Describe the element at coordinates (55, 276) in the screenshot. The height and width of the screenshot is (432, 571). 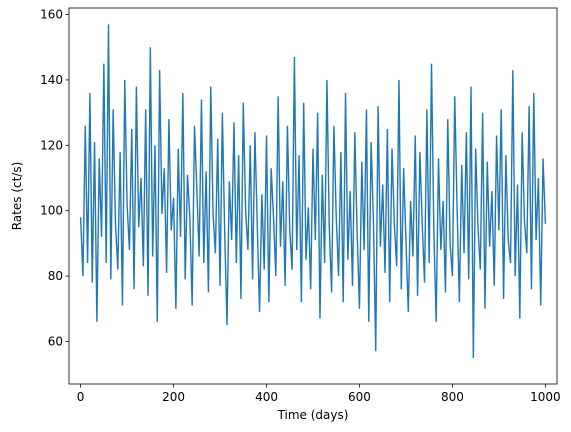
I see `y-tick-label: 80` at that location.